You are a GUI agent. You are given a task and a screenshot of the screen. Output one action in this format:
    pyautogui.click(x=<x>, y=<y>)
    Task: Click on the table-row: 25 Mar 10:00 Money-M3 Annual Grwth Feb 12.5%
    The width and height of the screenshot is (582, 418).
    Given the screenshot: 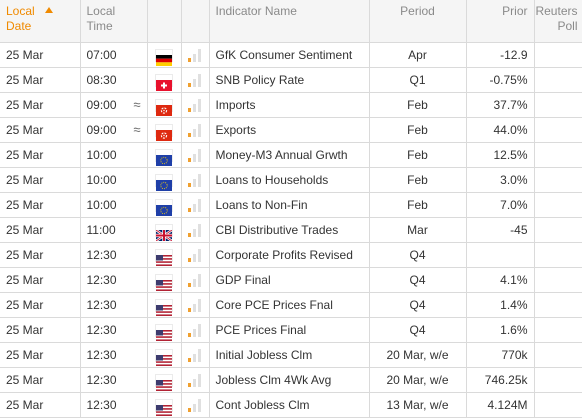 What is the action you would take?
    pyautogui.click(x=291, y=155)
    